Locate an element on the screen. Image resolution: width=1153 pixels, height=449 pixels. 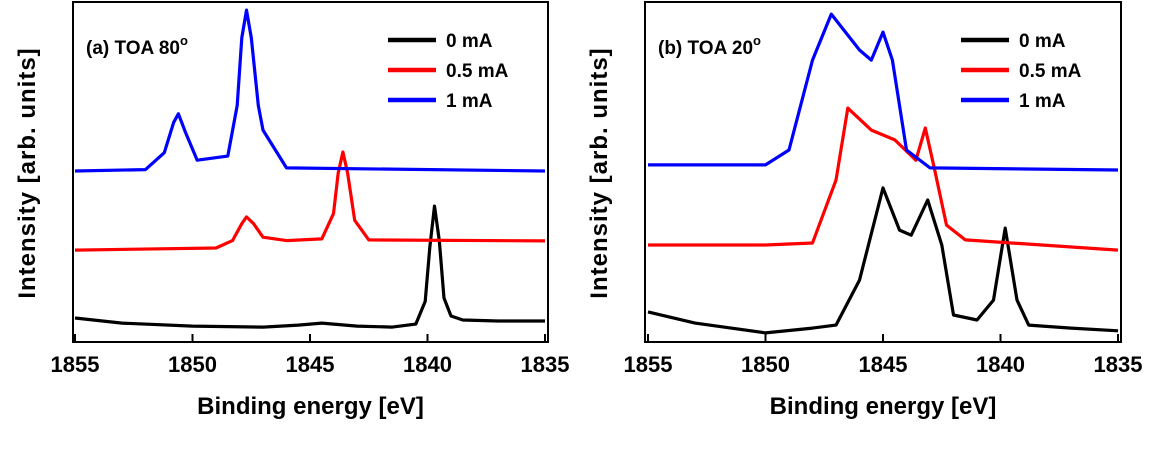
panel-label: (a) TOA 80o is located at coordinates (137, 46).